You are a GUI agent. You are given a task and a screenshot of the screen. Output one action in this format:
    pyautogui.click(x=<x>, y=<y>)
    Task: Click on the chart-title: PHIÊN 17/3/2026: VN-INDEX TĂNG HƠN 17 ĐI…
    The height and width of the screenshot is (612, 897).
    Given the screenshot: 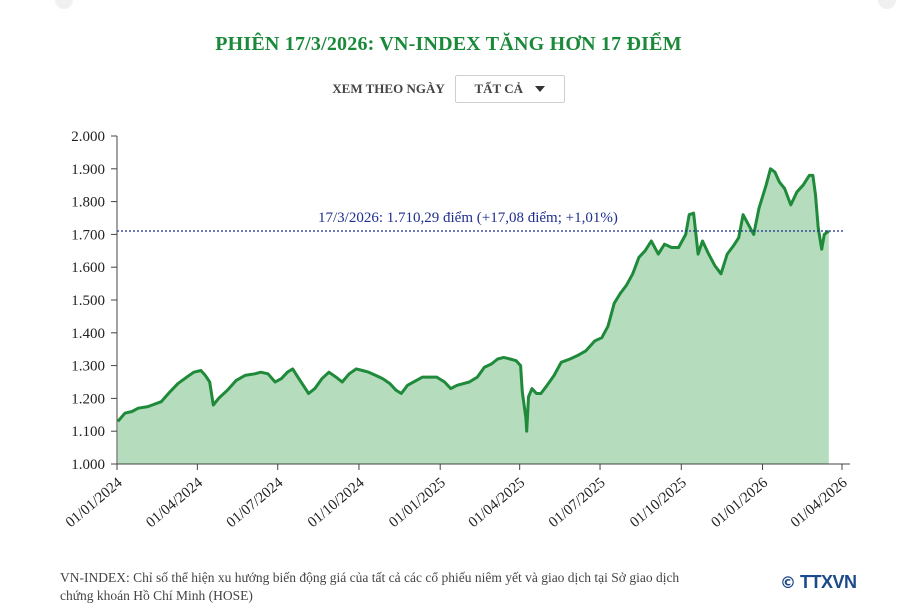 What is the action you would take?
    pyautogui.click(x=448, y=44)
    